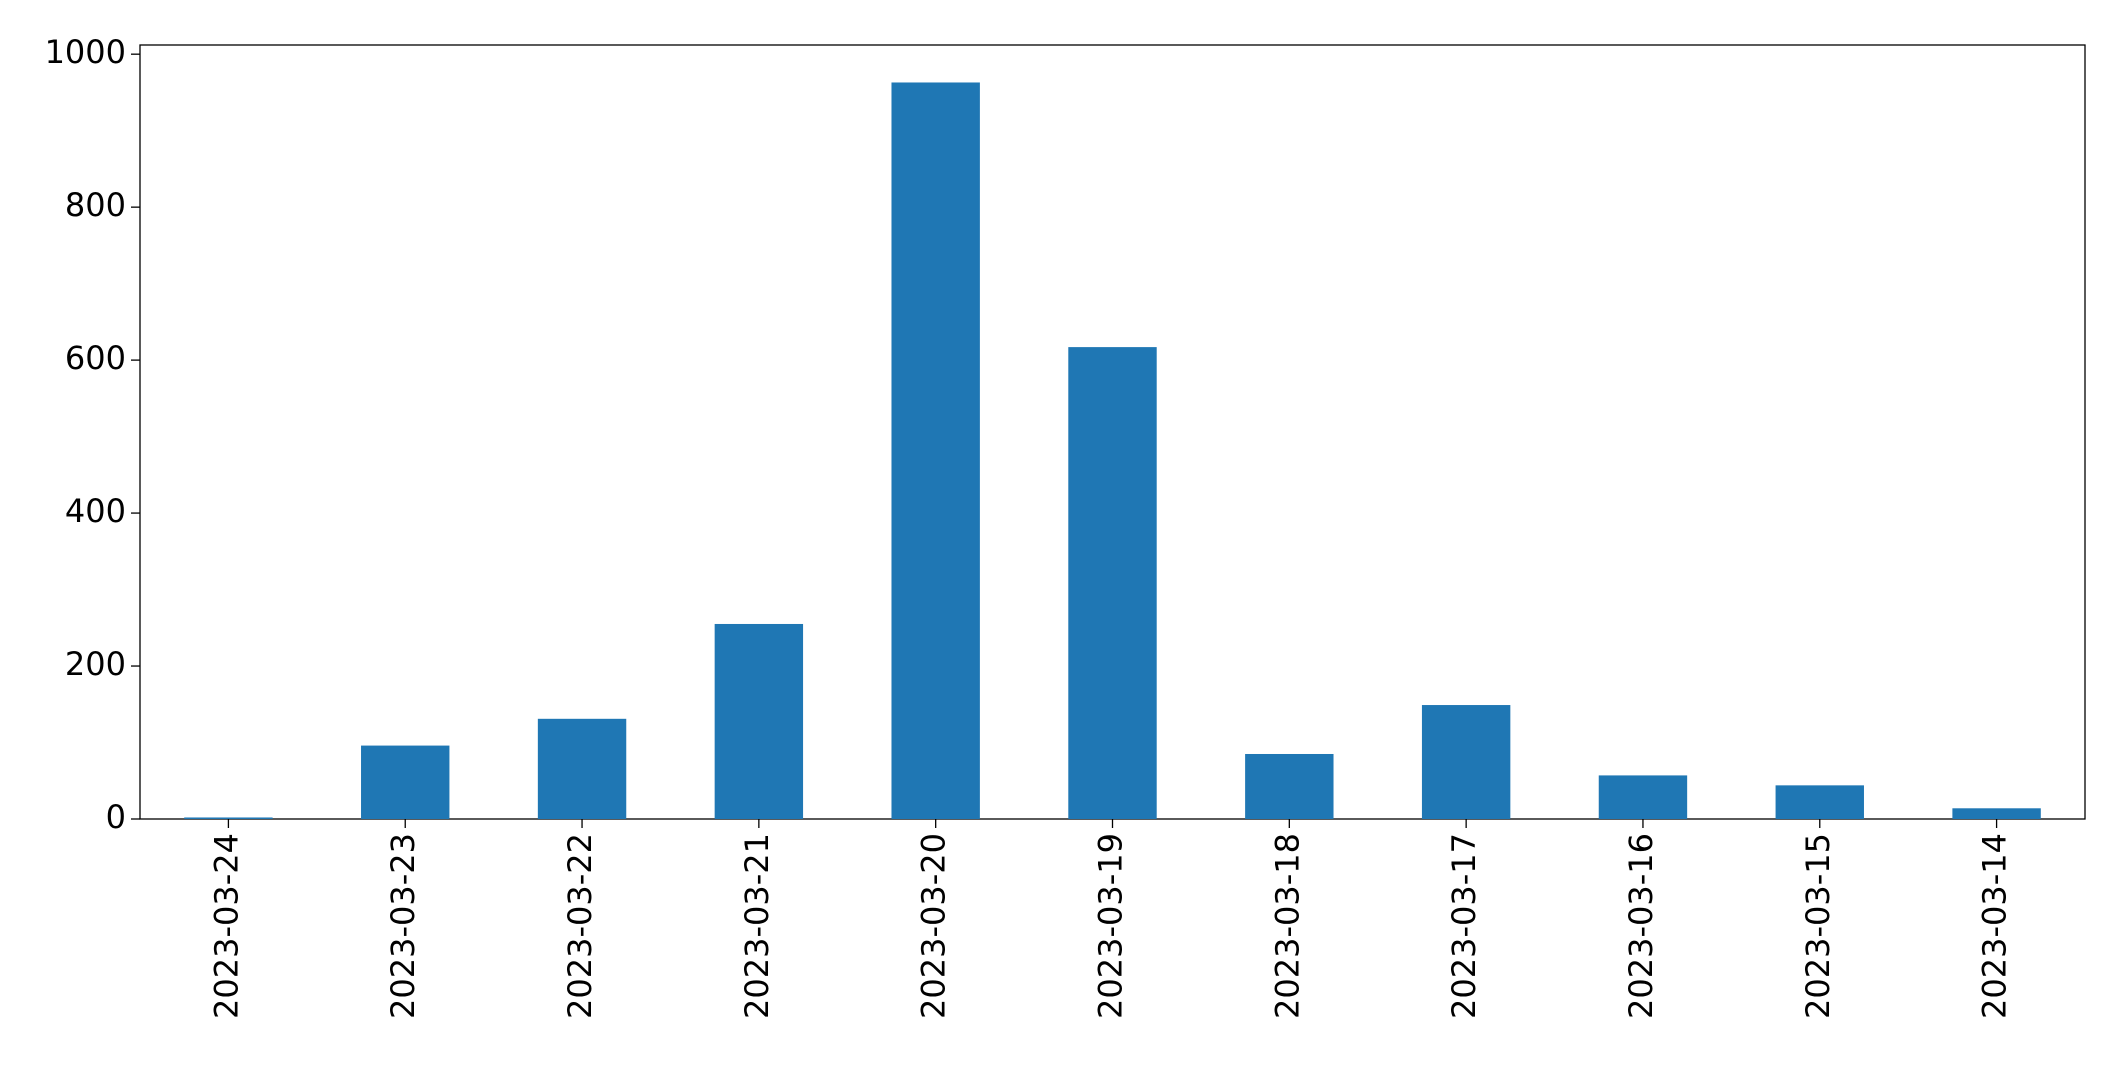  Describe the element at coordinates (95, 664) in the screenshot. I see `y-tick-label: 200` at that location.